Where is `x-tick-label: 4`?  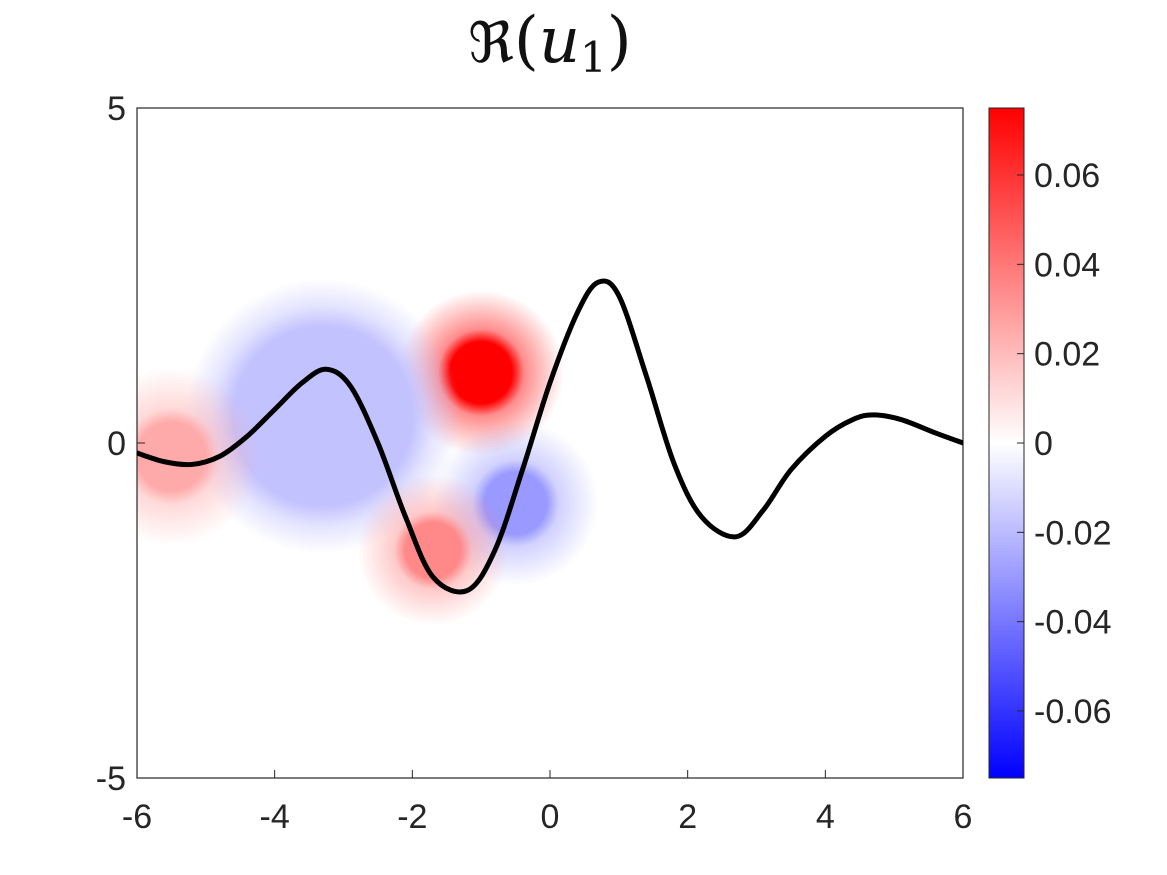
x-tick-label: 4 is located at coordinates (825, 817).